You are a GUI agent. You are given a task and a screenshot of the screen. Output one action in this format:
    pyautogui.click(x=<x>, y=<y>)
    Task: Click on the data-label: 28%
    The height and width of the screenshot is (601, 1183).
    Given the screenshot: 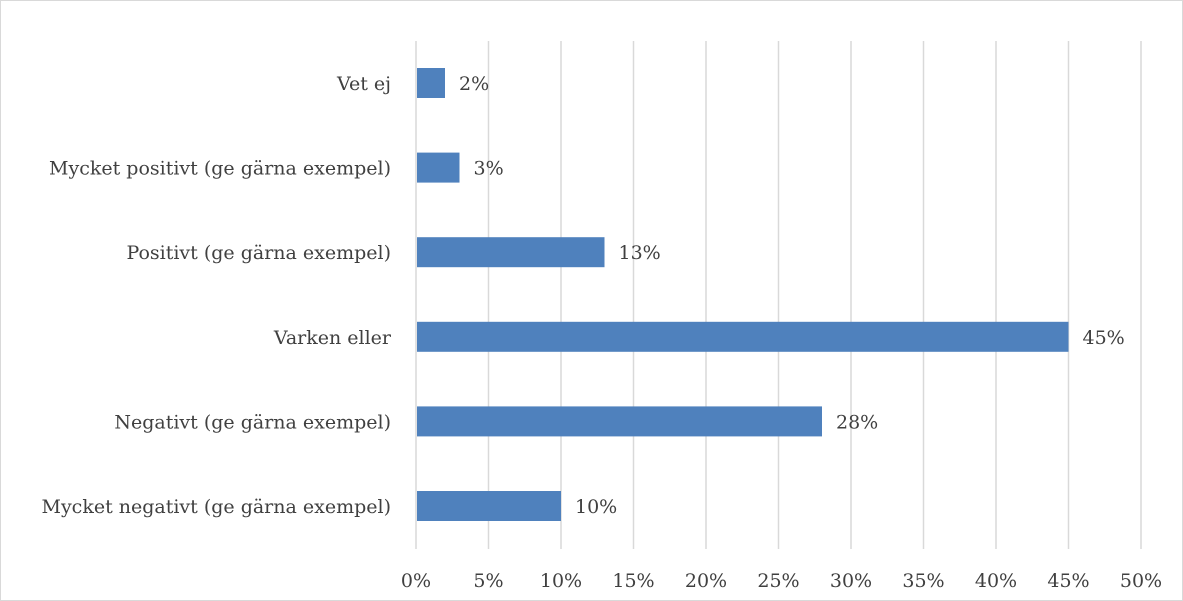 What is the action you would take?
    pyautogui.click(x=857, y=422)
    